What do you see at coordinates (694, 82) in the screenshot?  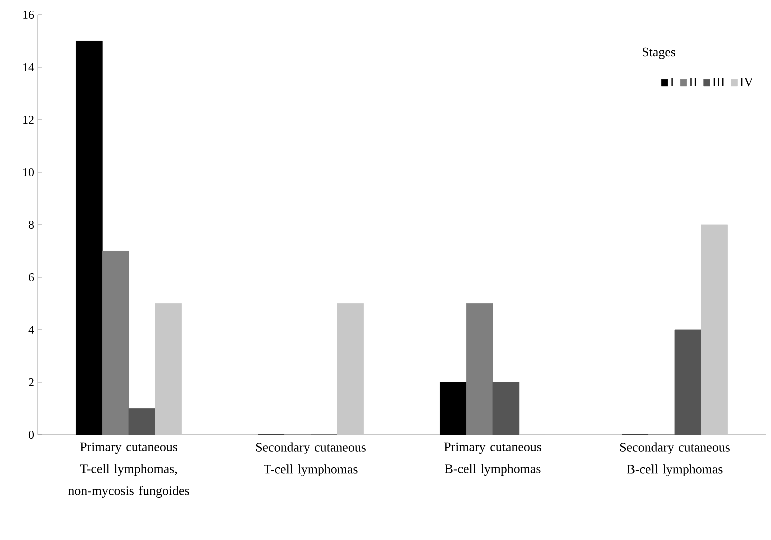 I see `legend-label: II` at bounding box center [694, 82].